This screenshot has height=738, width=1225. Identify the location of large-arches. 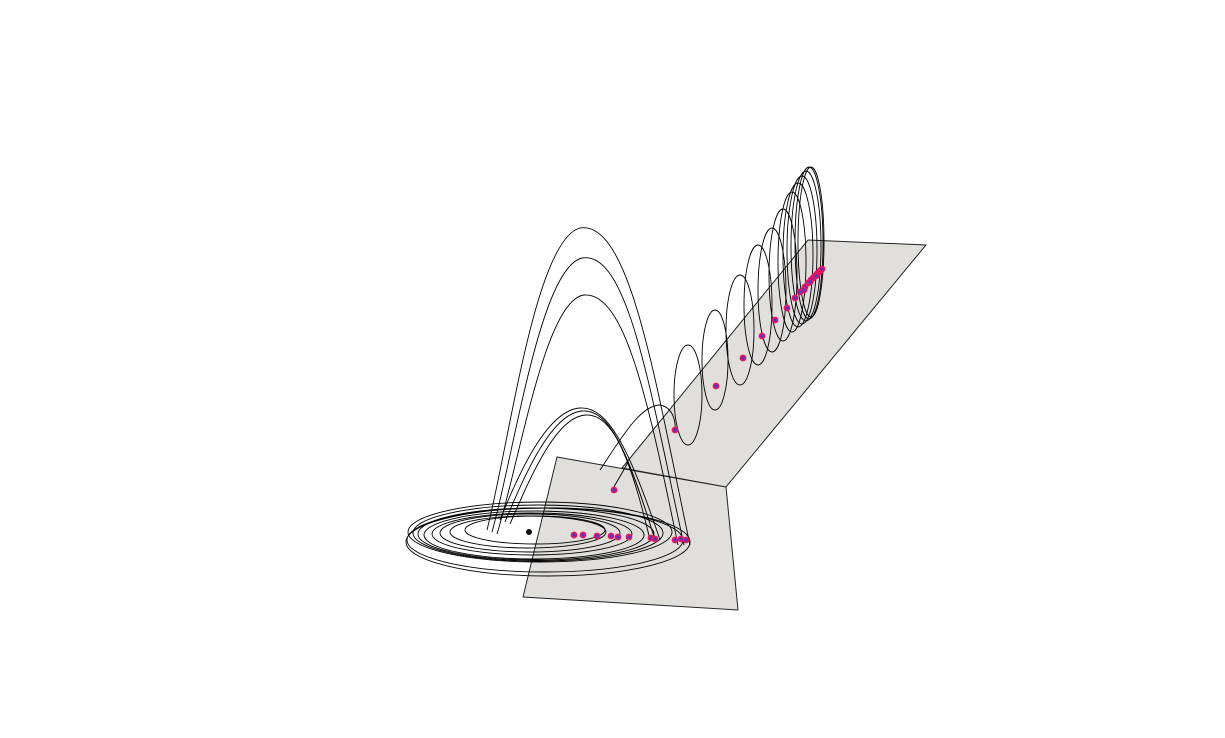
(588, 386).